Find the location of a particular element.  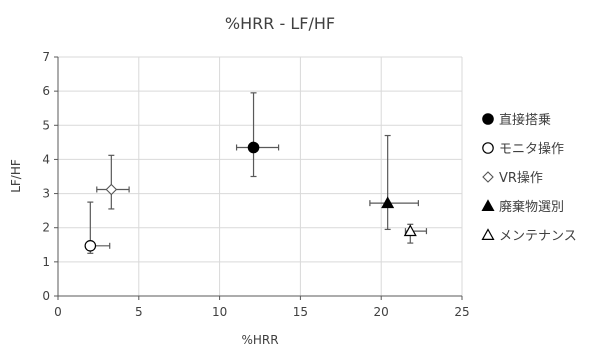

x-tick-label: 15 is located at coordinates (300, 312).